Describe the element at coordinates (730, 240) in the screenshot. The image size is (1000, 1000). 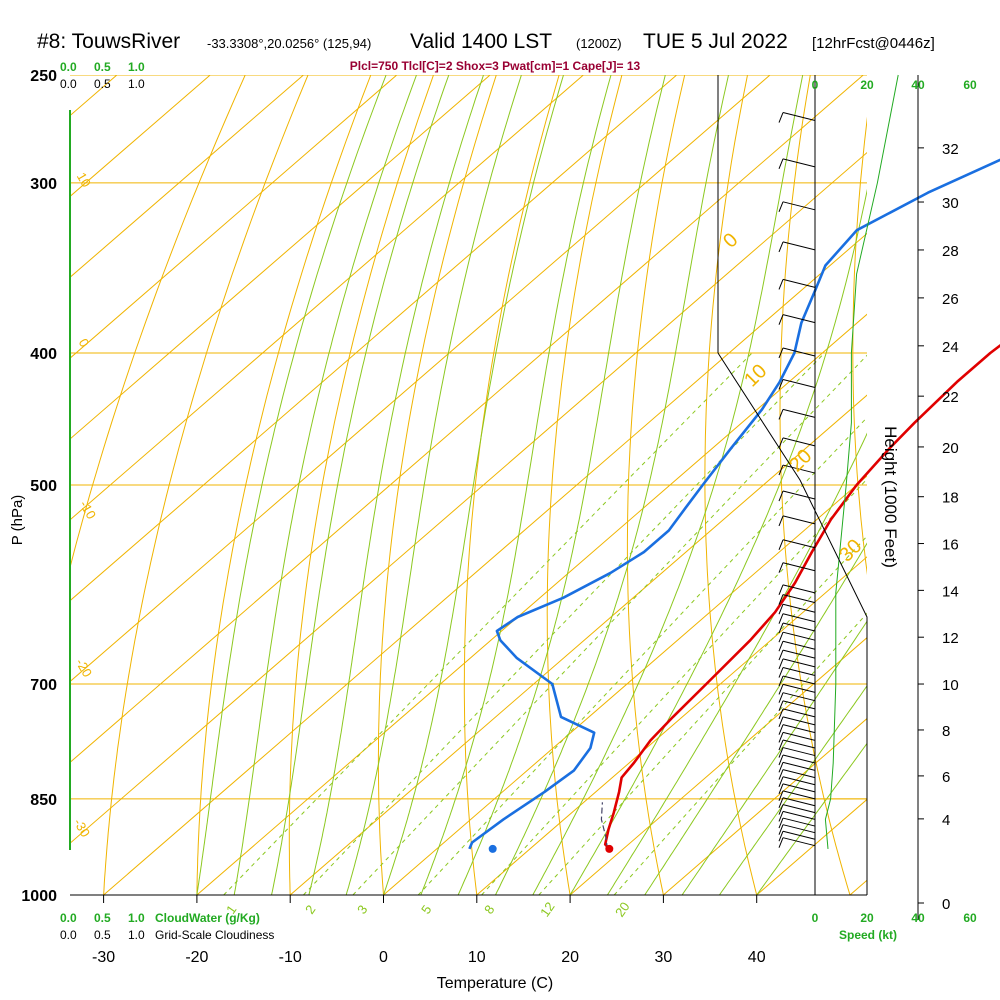
I see `moist-adiabat-label: 0` at that location.